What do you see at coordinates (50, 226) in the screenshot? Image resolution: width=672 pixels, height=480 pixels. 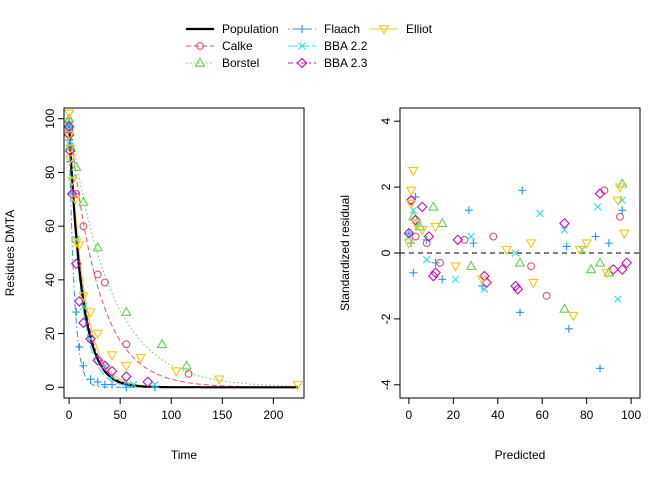 I see `y-tick-label: 60` at bounding box center [50, 226].